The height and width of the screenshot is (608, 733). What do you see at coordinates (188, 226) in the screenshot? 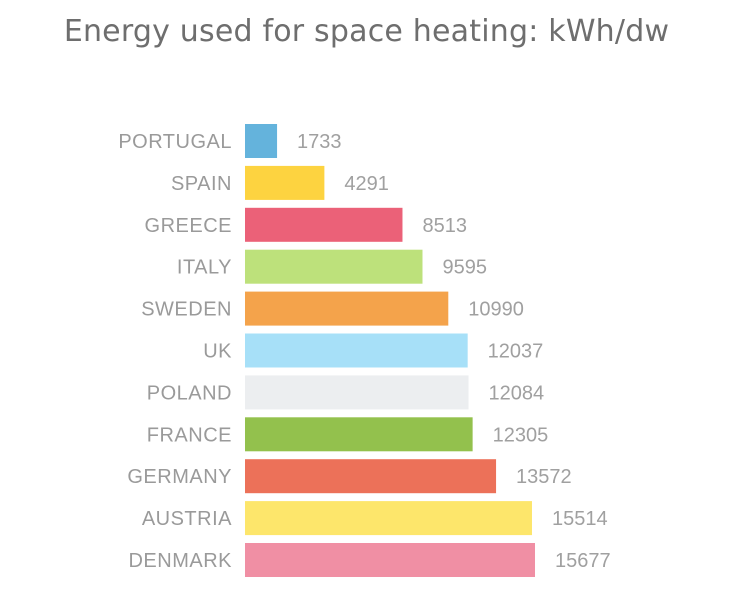
I see `category-label-greece: GREECE` at bounding box center [188, 226].